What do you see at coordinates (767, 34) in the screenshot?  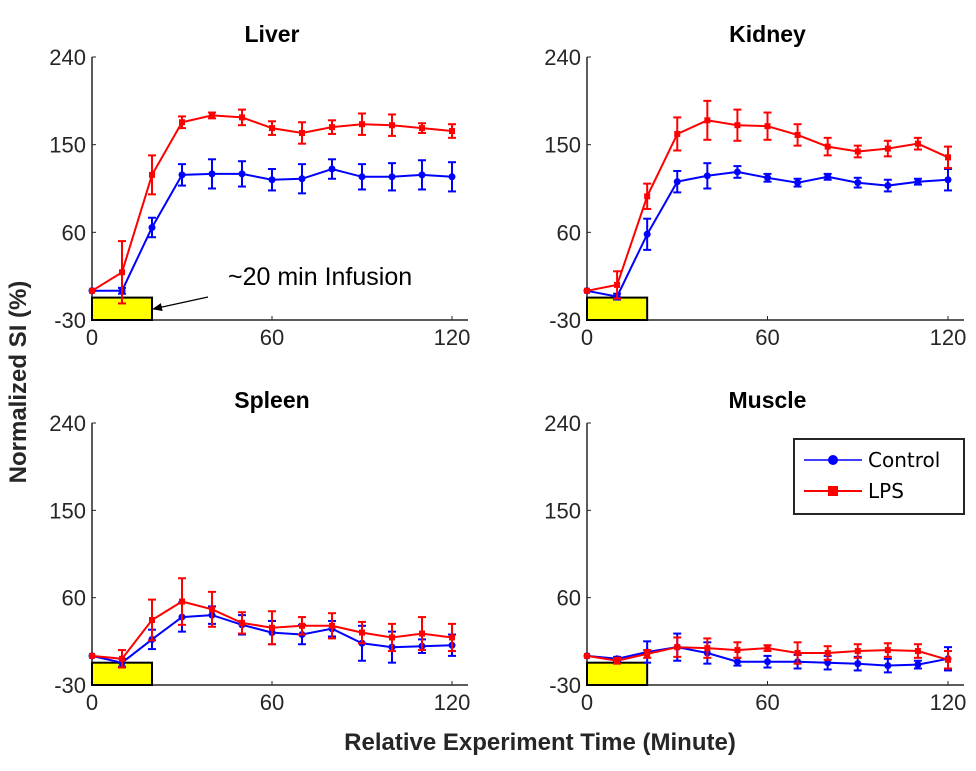 I see `panel-title-kidney: Kidney` at bounding box center [767, 34].